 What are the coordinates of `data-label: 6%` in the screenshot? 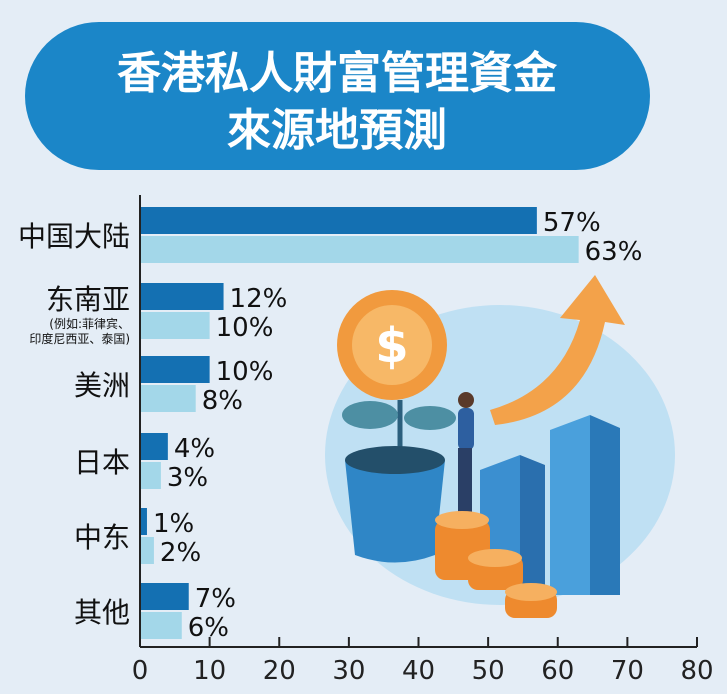 It's located at (208, 628).